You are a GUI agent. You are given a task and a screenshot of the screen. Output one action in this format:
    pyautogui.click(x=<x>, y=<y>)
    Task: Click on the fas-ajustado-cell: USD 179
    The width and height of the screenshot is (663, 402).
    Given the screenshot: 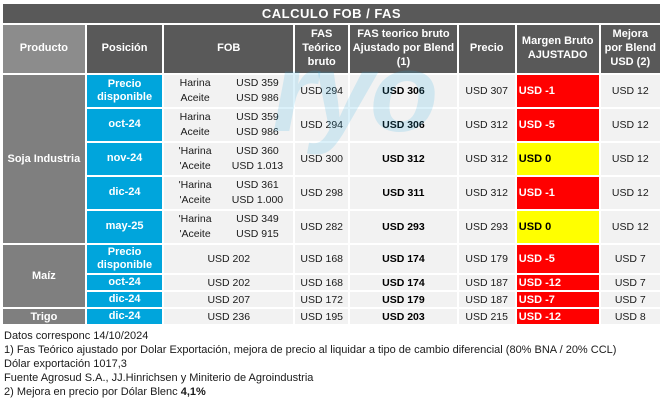 What is the action you would take?
    pyautogui.click(x=403, y=299)
    